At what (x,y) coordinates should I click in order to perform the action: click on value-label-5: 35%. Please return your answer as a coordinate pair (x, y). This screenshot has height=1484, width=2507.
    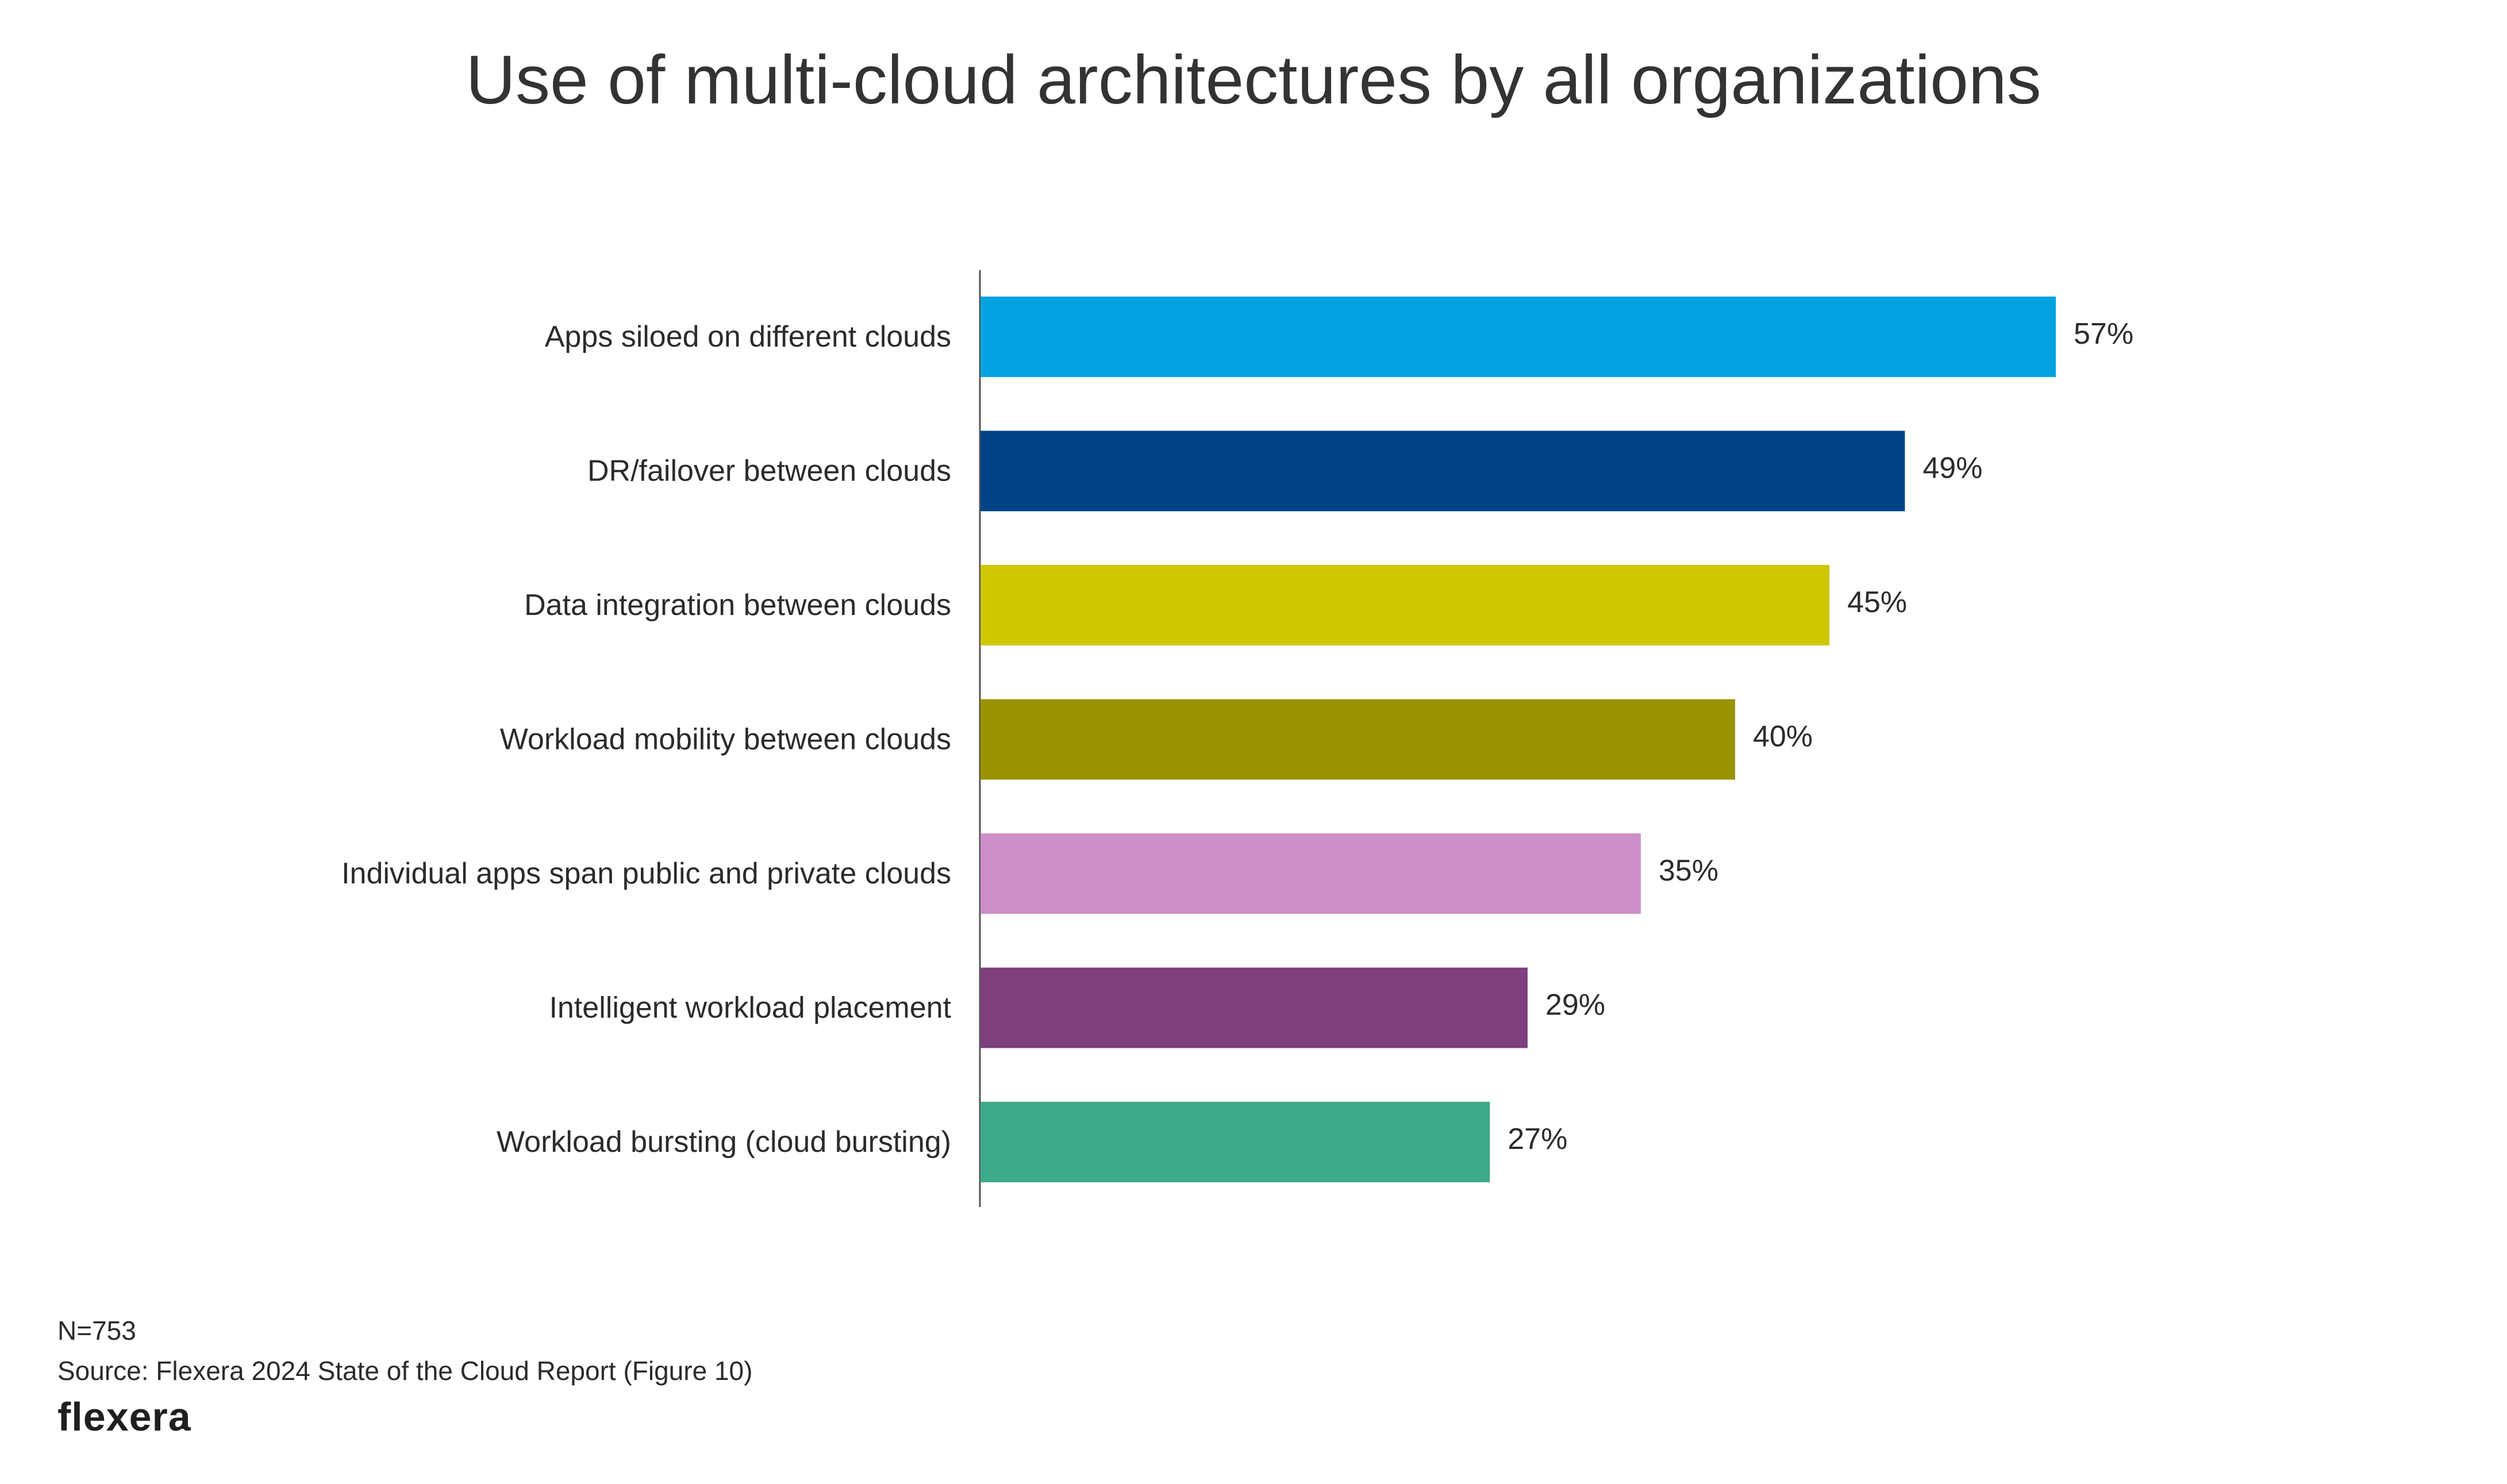
    Looking at the image, I should click on (1688, 870).